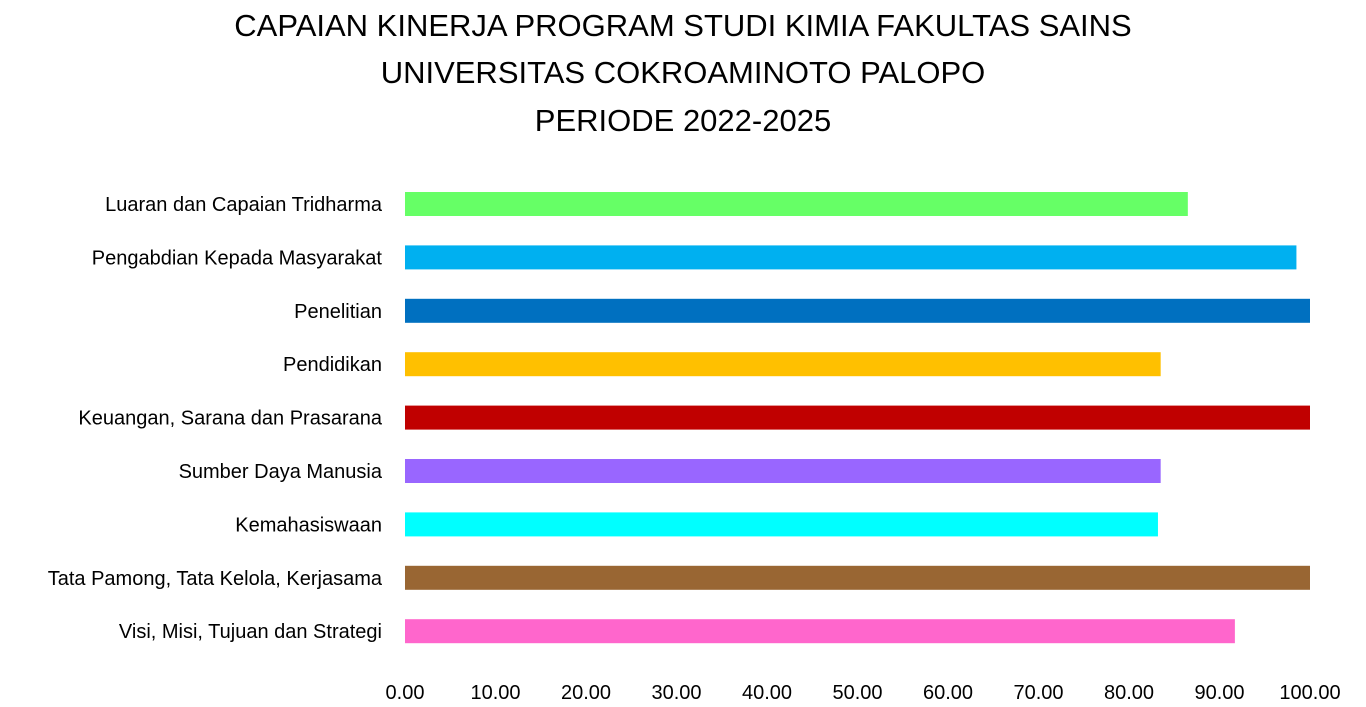  What do you see at coordinates (281, 472) in the screenshot?
I see `category-label: Sumber Daya Manusia` at bounding box center [281, 472].